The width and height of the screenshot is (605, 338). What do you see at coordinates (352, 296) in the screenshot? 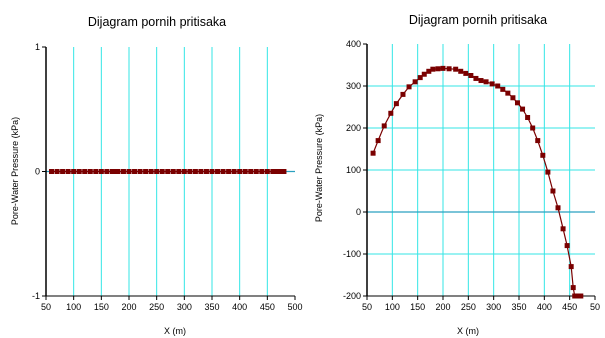
I see `right-y-tick-label: -200` at bounding box center [352, 296].